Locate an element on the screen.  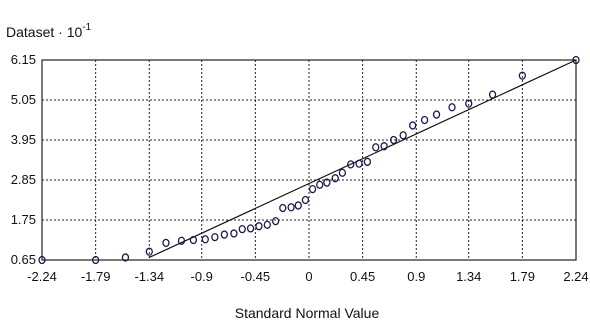
y-tick-label: 6.15 is located at coordinates (23, 59).